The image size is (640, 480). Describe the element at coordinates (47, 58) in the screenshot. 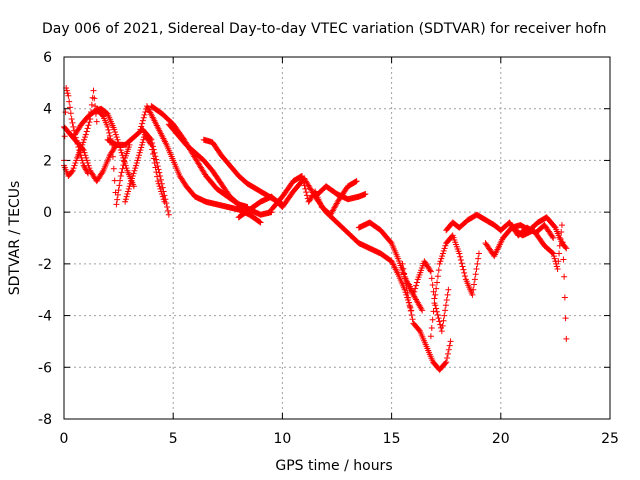

I see `y-tick-label: 6` at that location.